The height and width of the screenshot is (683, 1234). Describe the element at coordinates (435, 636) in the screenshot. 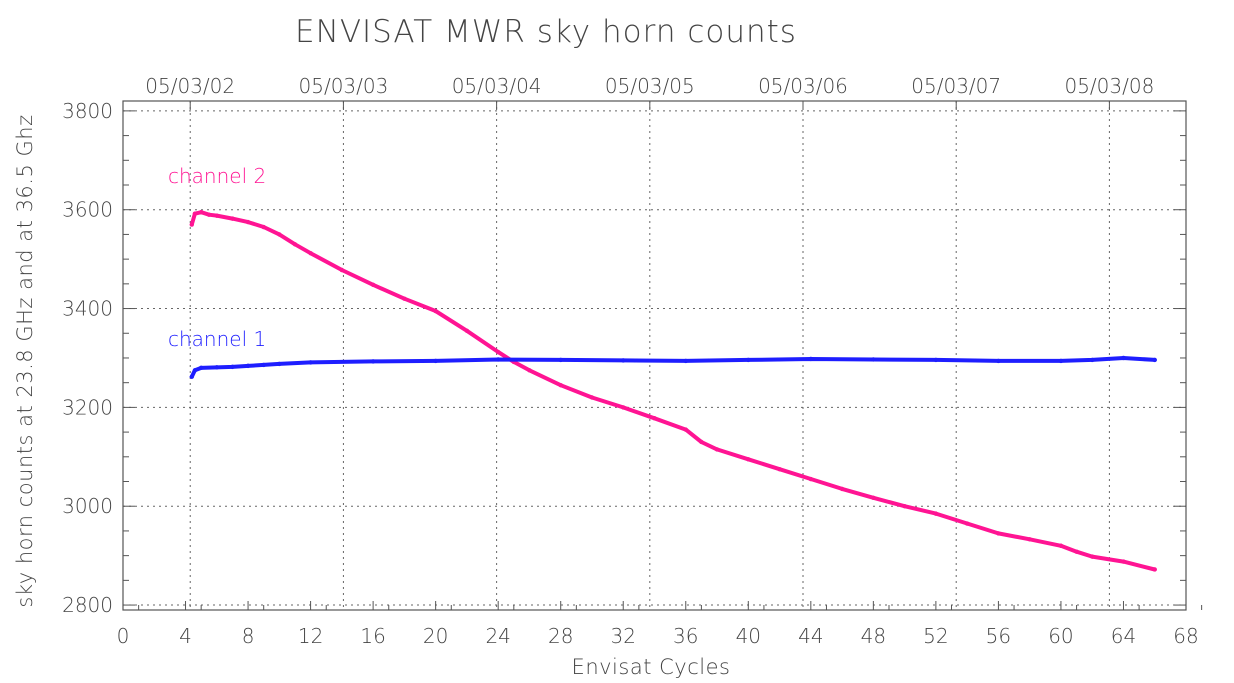

I see `x-tick-label: 20` at that location.